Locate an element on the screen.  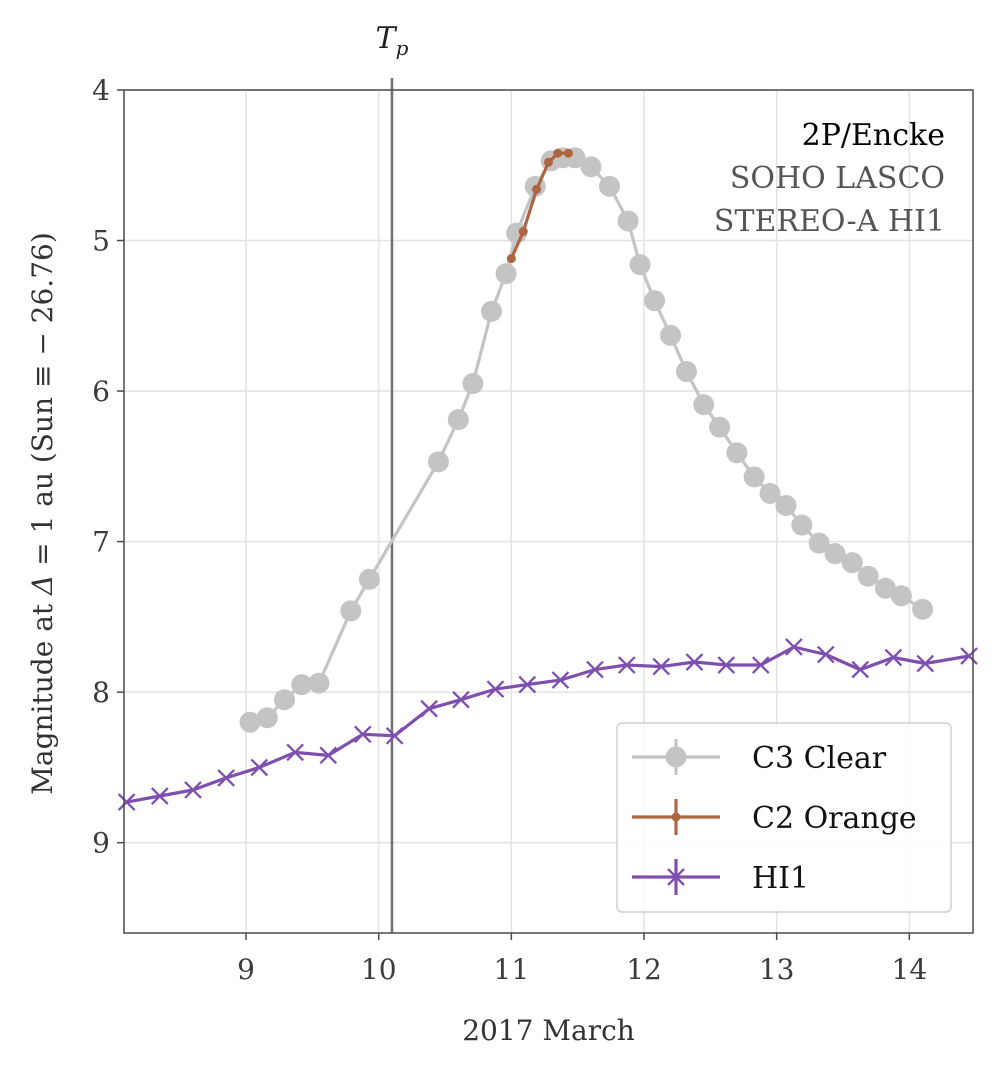
x-axis-label: 2017 March is located at coordinates (548, 1030).